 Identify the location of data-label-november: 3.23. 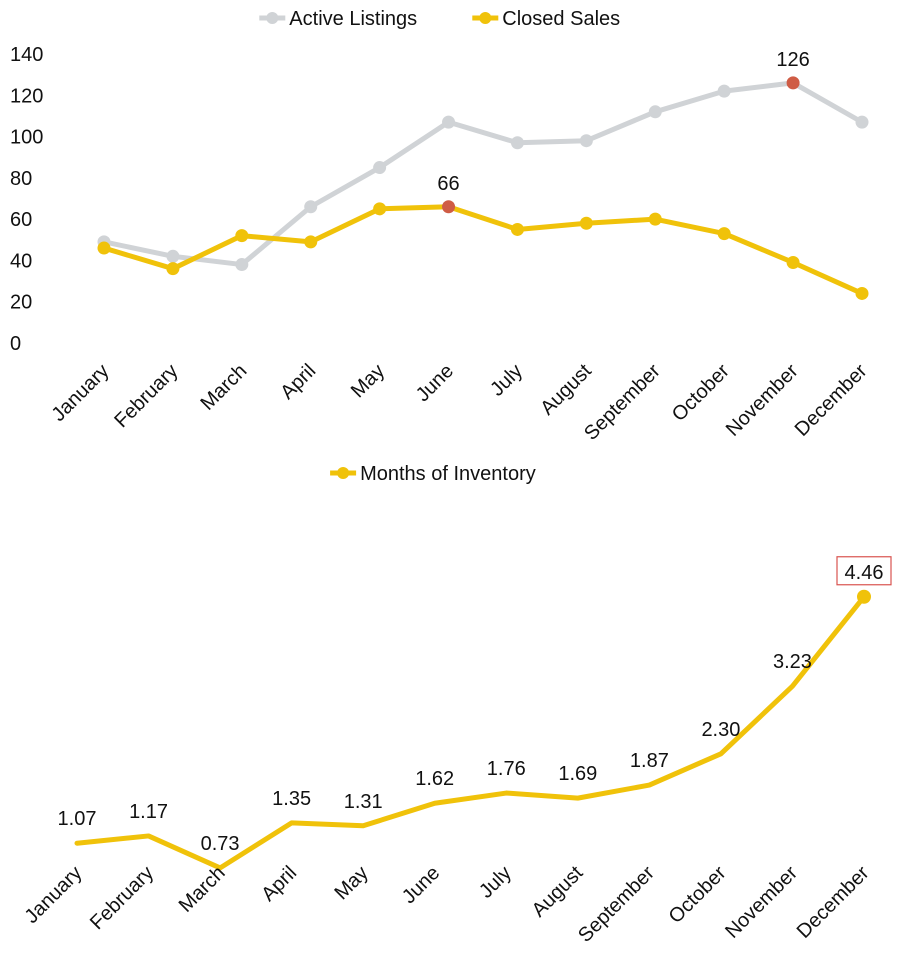
(792, 662).